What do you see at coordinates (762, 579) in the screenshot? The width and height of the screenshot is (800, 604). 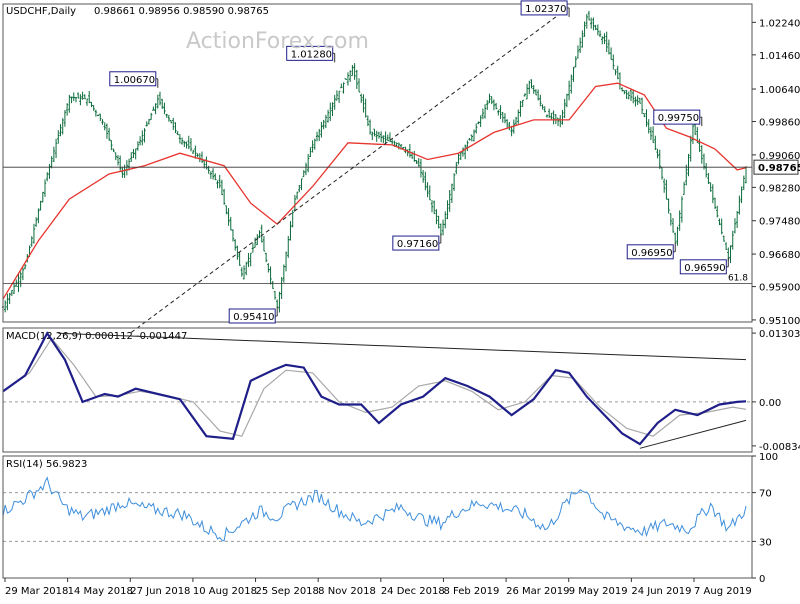 I see `rsi-tick-label: 0` at bounding box center [762, 579].